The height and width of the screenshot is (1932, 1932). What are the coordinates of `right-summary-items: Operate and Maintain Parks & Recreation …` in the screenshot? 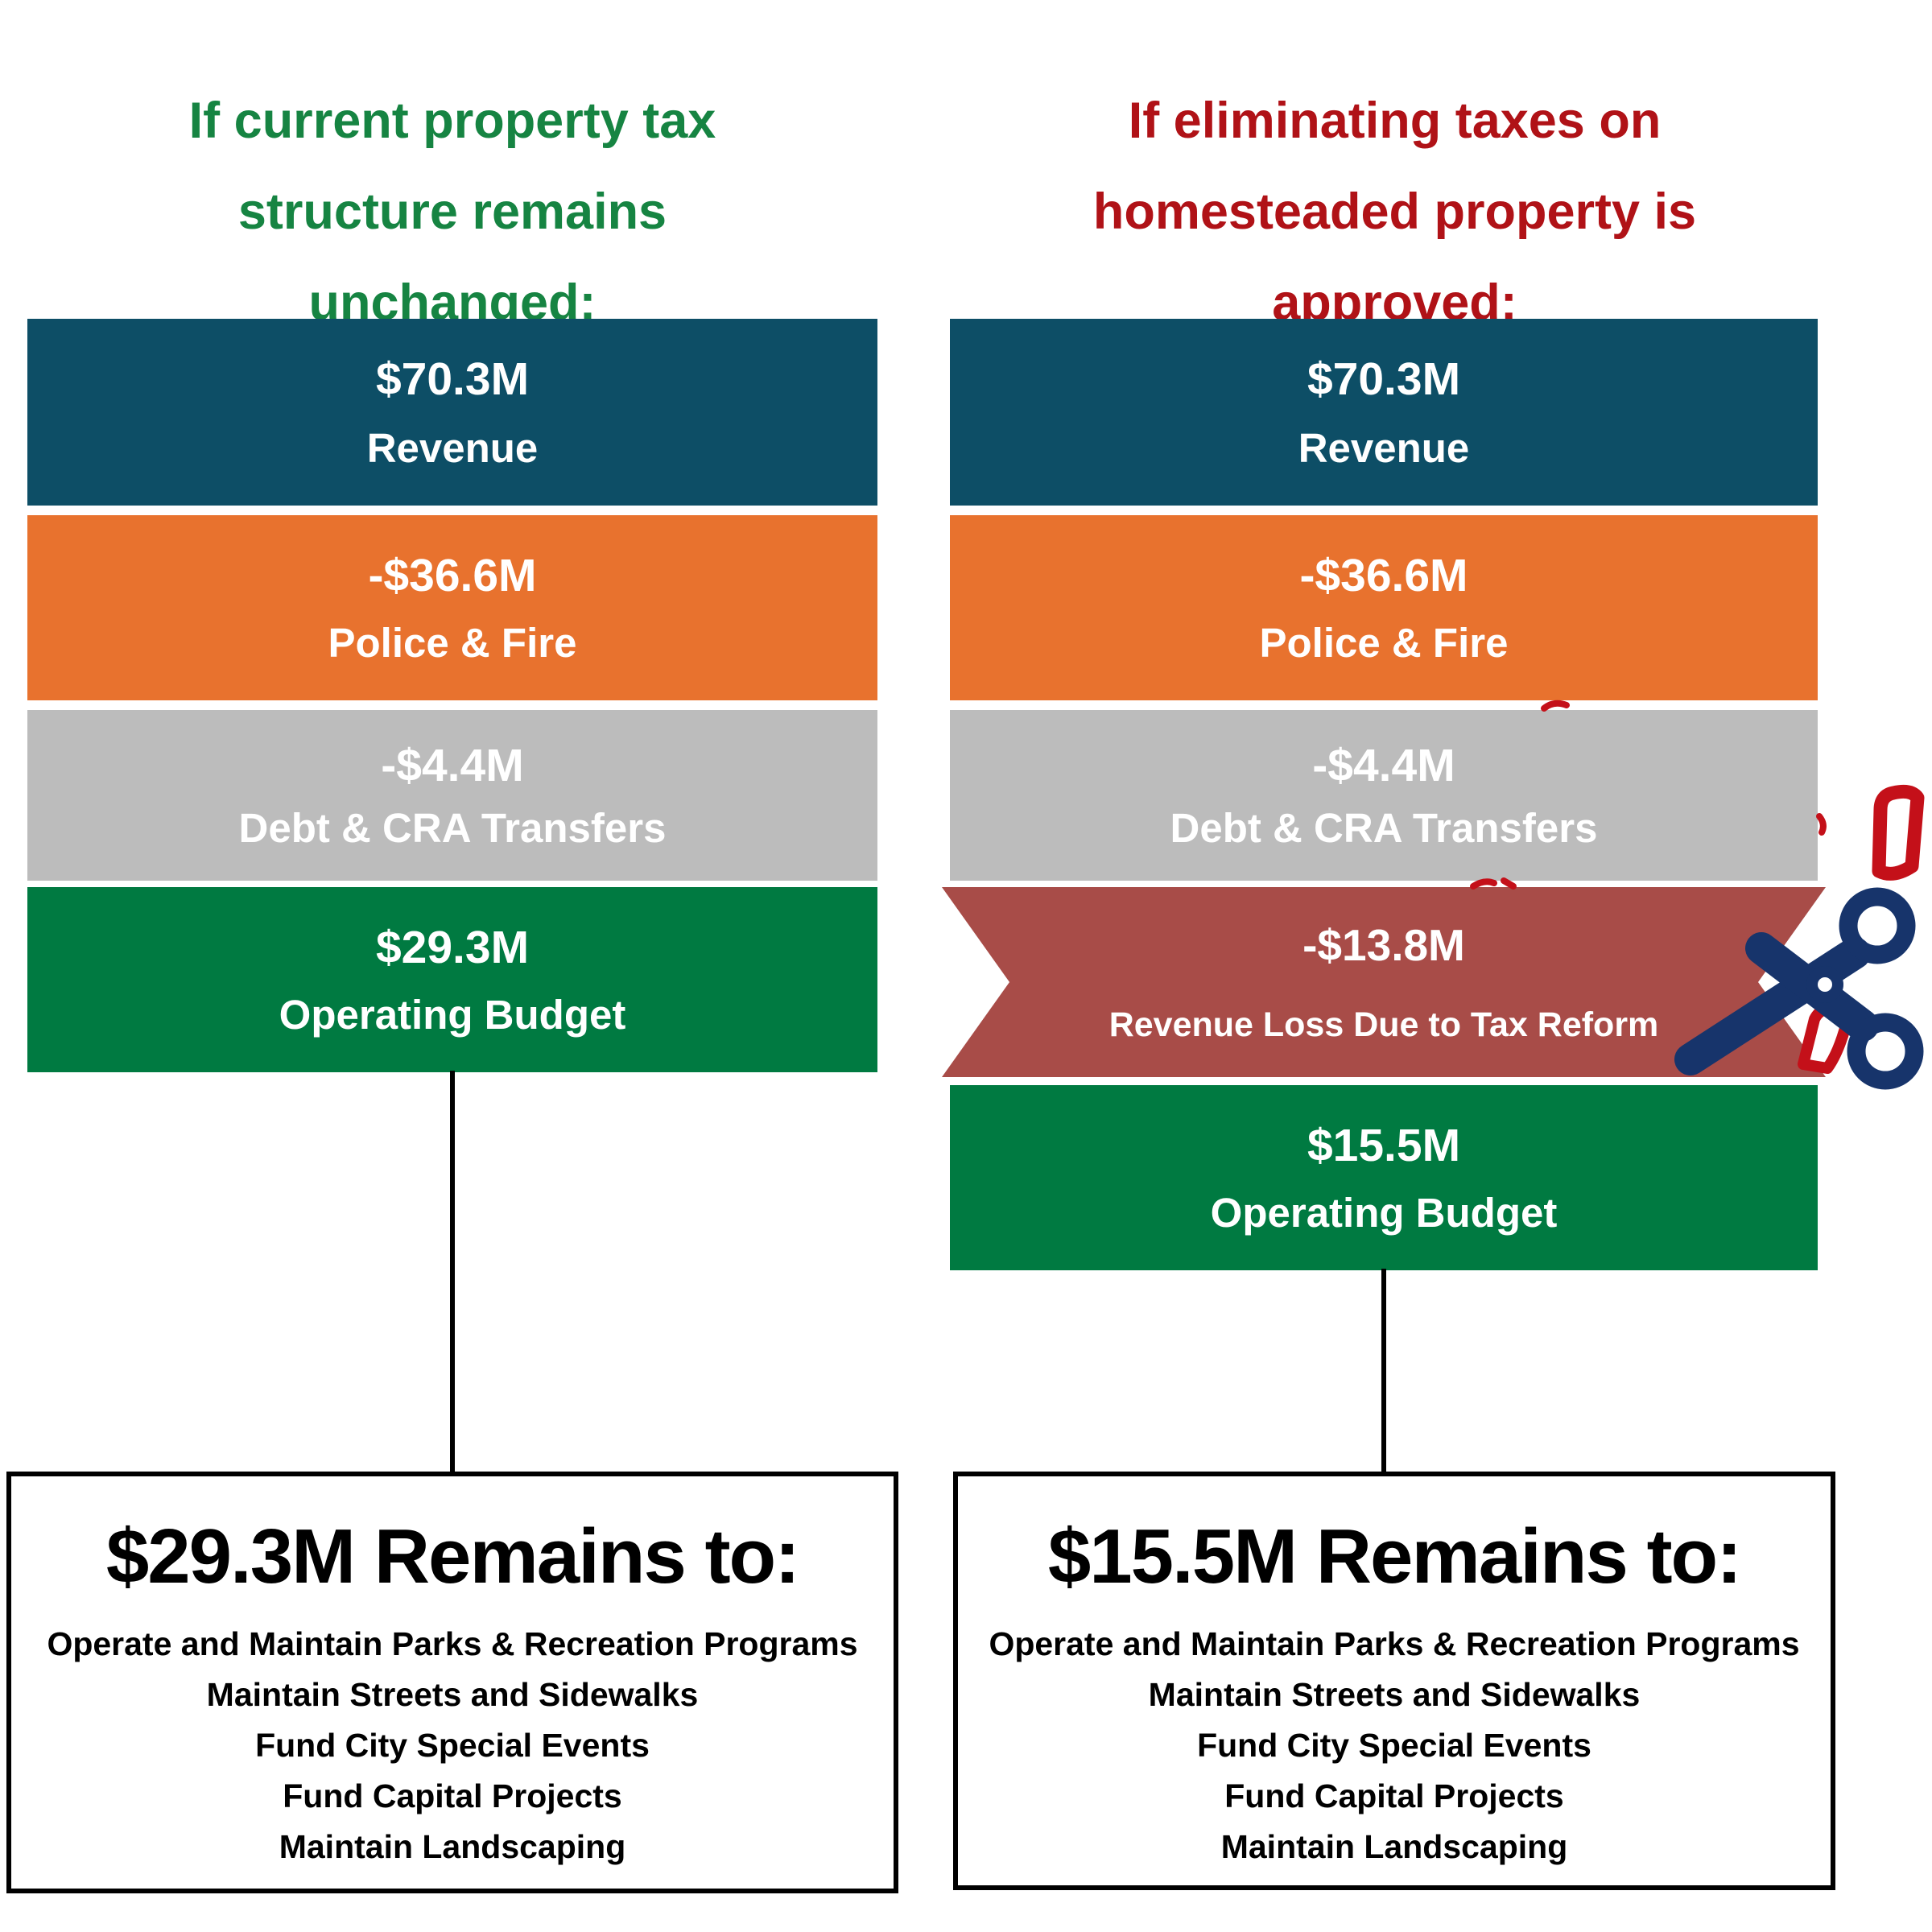 It's located at (1394, 1745).